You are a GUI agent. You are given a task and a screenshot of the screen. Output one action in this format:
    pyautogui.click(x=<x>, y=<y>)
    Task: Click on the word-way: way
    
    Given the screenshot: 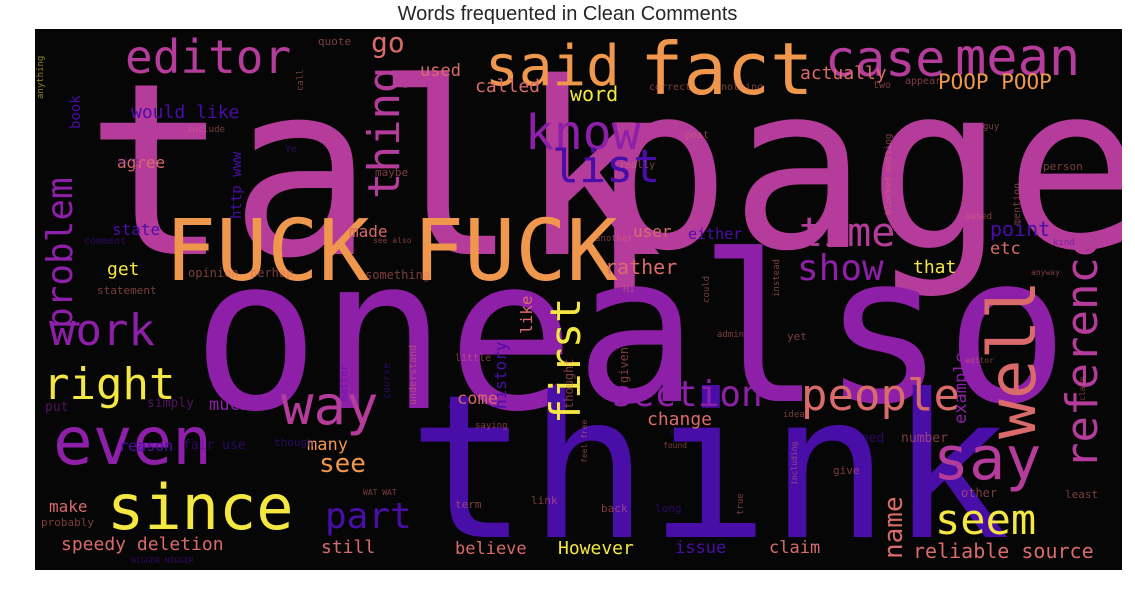 What is the action you would take?
    pyautogui.click(x=330, y=405)
    